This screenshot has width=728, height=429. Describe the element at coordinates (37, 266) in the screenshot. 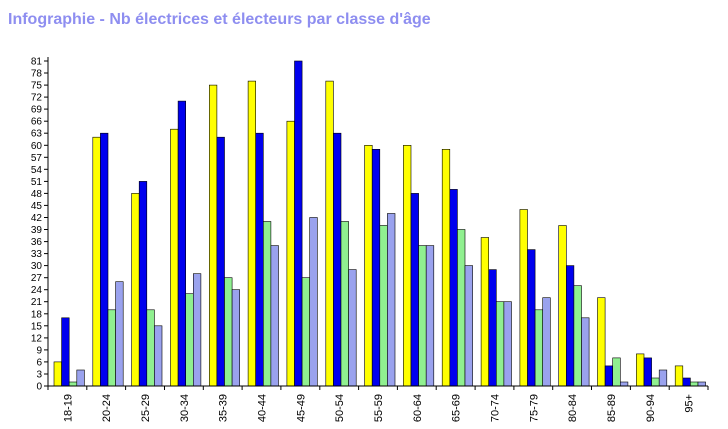

I see `y-tick-label: 30` at that location.